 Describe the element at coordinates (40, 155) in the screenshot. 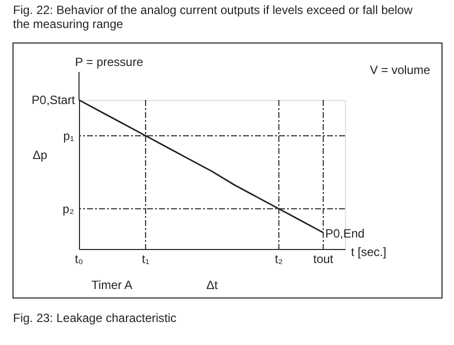

I see `text: Δp` at that location.